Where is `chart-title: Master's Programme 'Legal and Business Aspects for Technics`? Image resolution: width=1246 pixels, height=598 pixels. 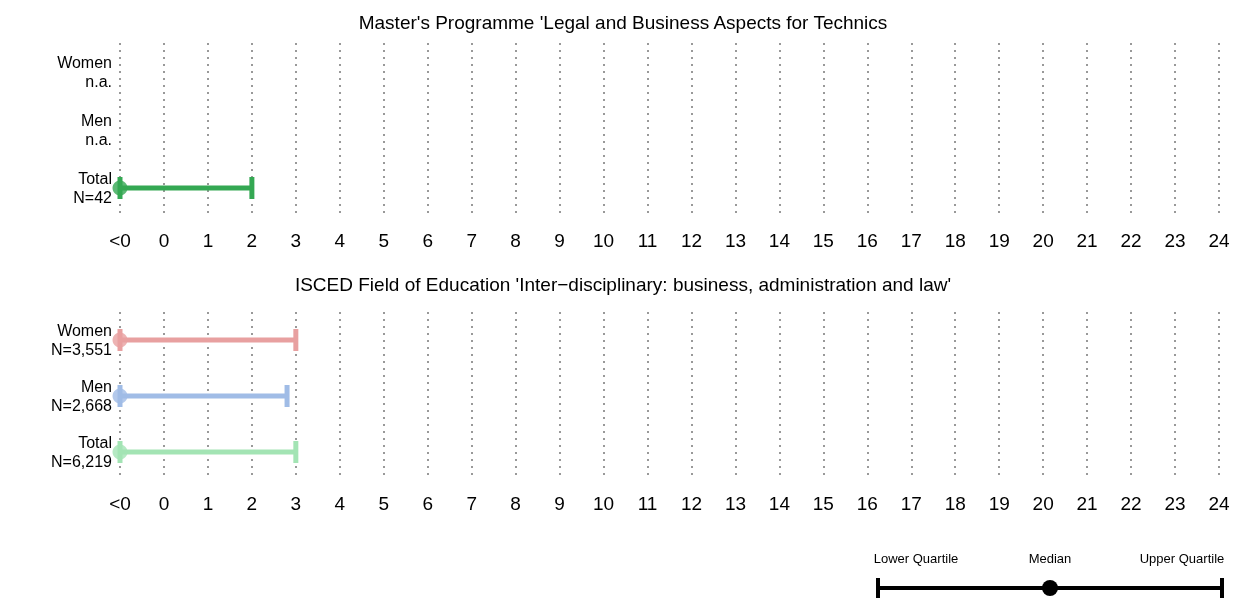 chart-title: Master's Programme 'Legal and Business Aspects for Technics is located at coordinates (623, 22).